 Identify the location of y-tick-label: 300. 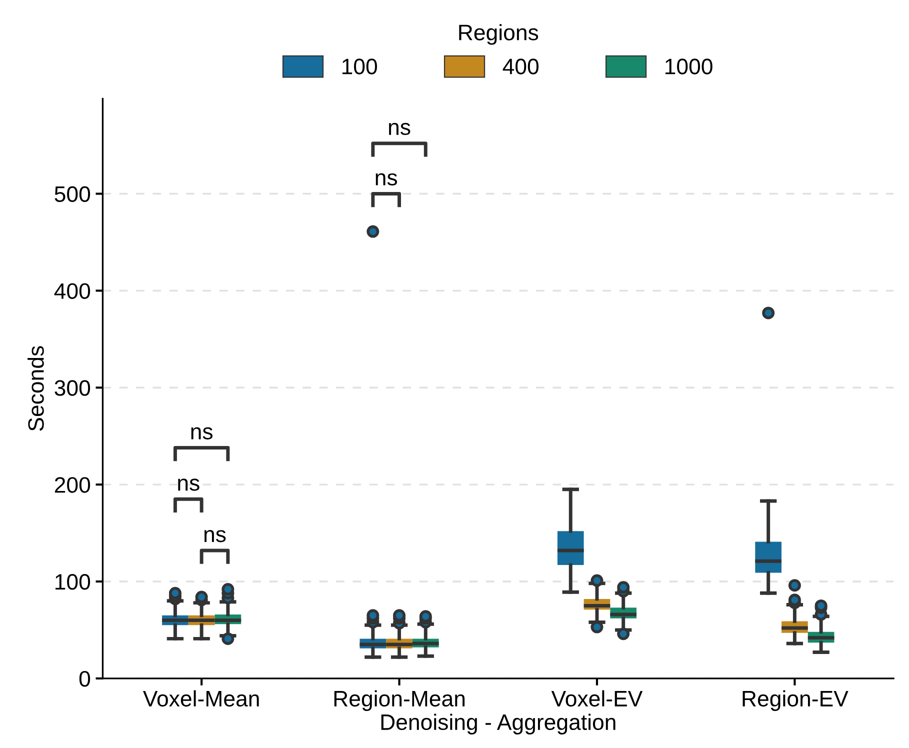
(72, 388).